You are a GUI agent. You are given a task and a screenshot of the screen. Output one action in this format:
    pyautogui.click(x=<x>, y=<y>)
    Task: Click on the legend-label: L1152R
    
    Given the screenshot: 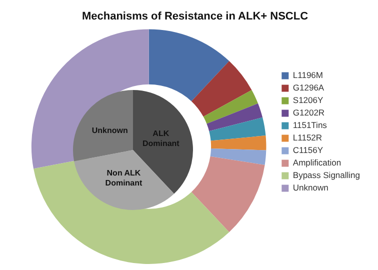 What is the action you would take?
    pyautogui.click(x=307, y=137)
    